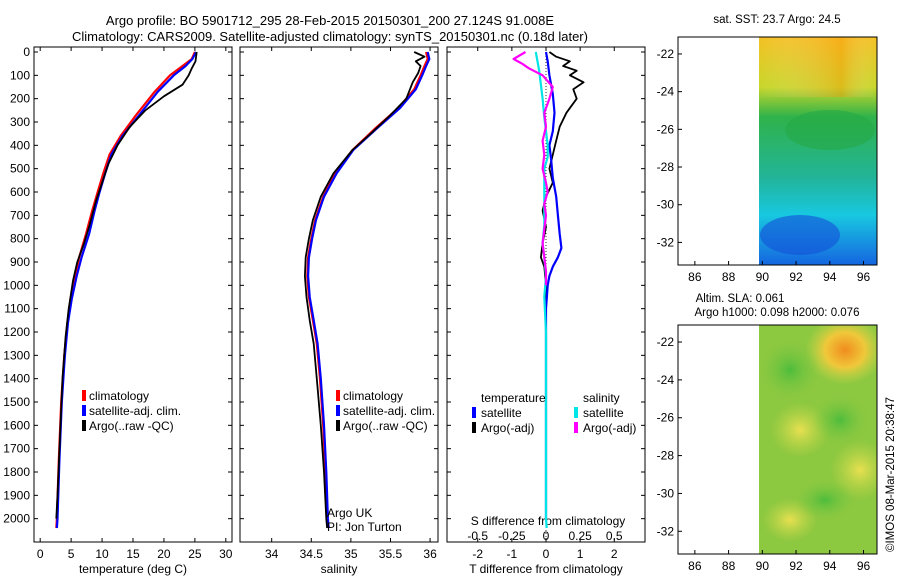  Describe the element at coordinates (339, 569) in the screenshot. I see `salinity-xlabel: salinity` at that location.